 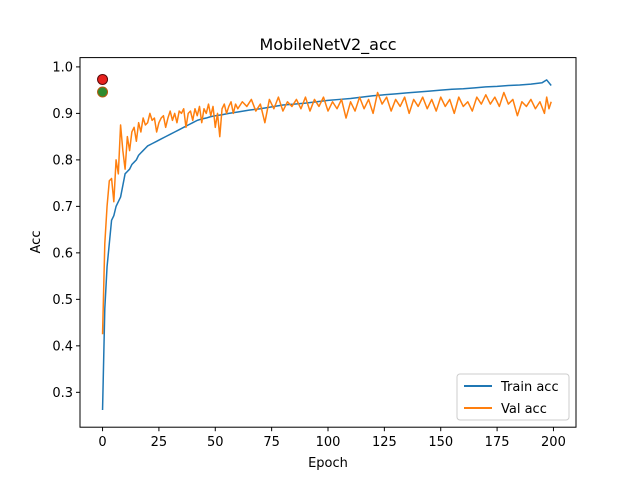 What do you see at coordinates (102, 442) in the screenshot?
I see `x-tick-label: 0` at bounding box center [102, 442].